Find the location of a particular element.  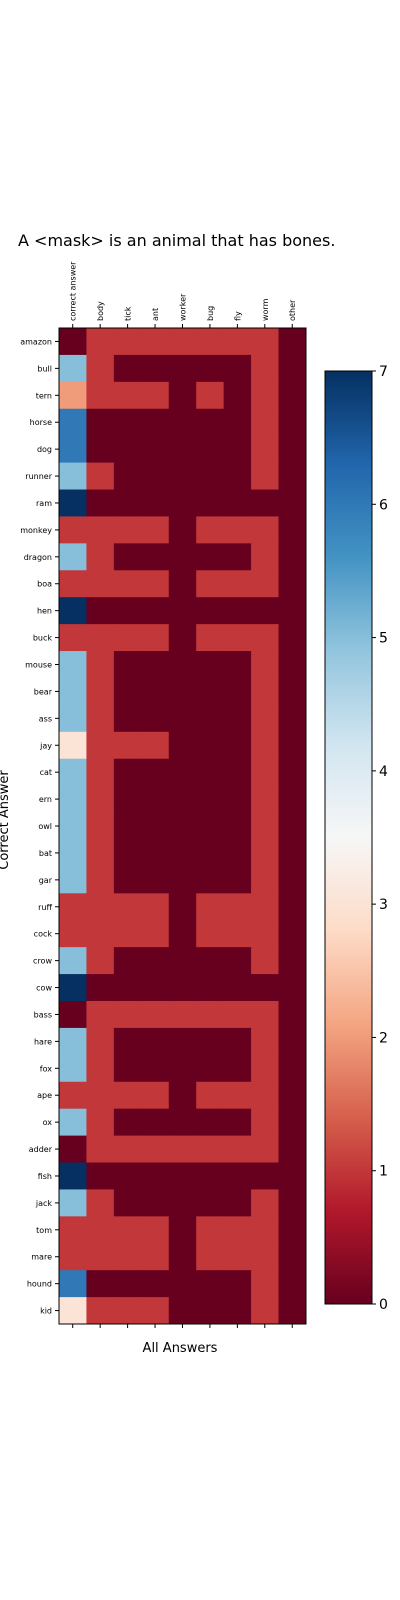

row-label: fox is located at coordinates (46, 1068).